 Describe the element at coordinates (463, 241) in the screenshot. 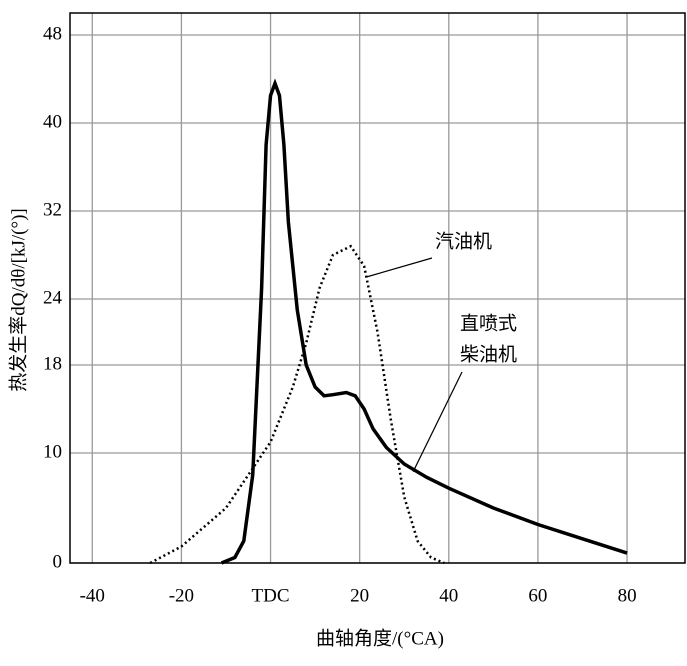

I see `series-label: 汽油机` at that location.